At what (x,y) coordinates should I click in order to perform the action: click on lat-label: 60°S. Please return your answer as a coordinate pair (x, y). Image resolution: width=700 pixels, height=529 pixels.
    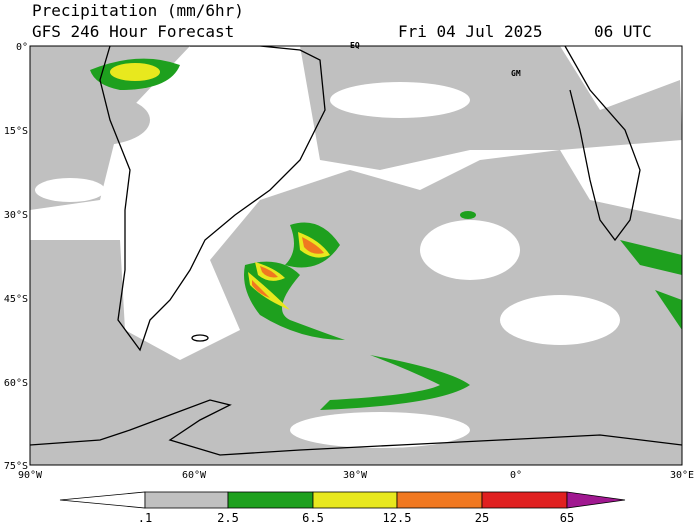
    Looking at the image, I should click on (16, 383).